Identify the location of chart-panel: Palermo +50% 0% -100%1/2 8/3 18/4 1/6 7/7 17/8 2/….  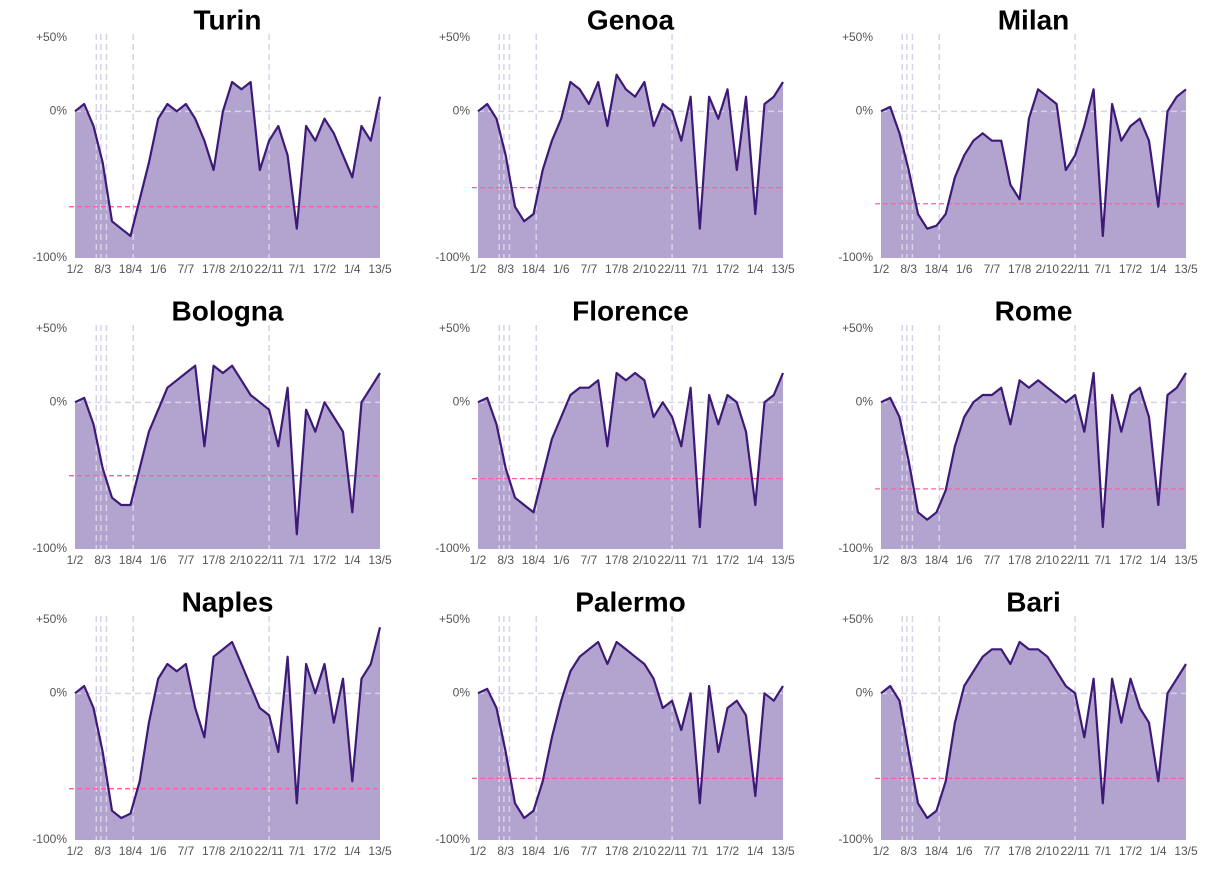
(615, 722).